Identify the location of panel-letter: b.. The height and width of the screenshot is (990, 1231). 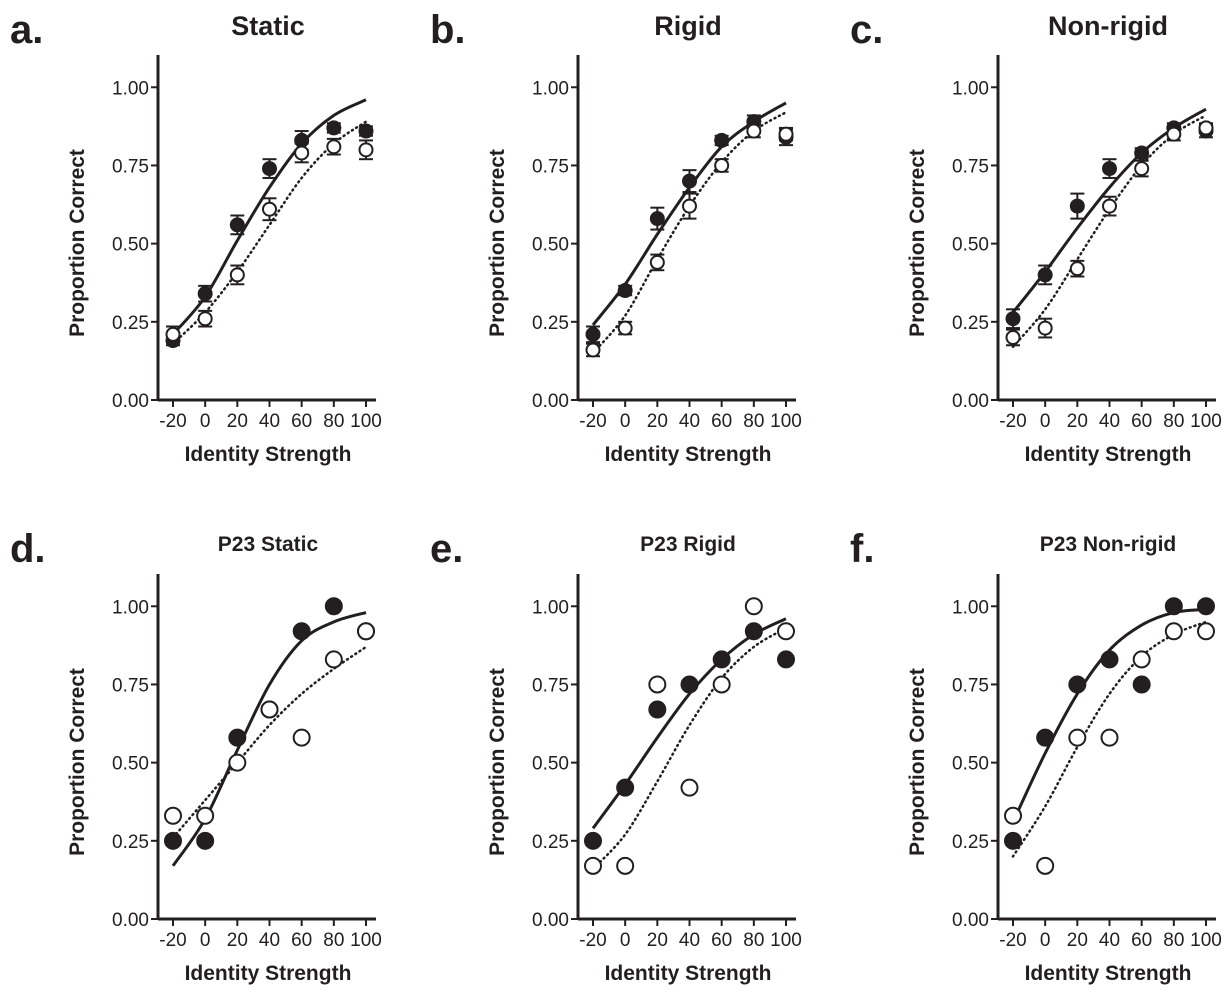
(448, 30).